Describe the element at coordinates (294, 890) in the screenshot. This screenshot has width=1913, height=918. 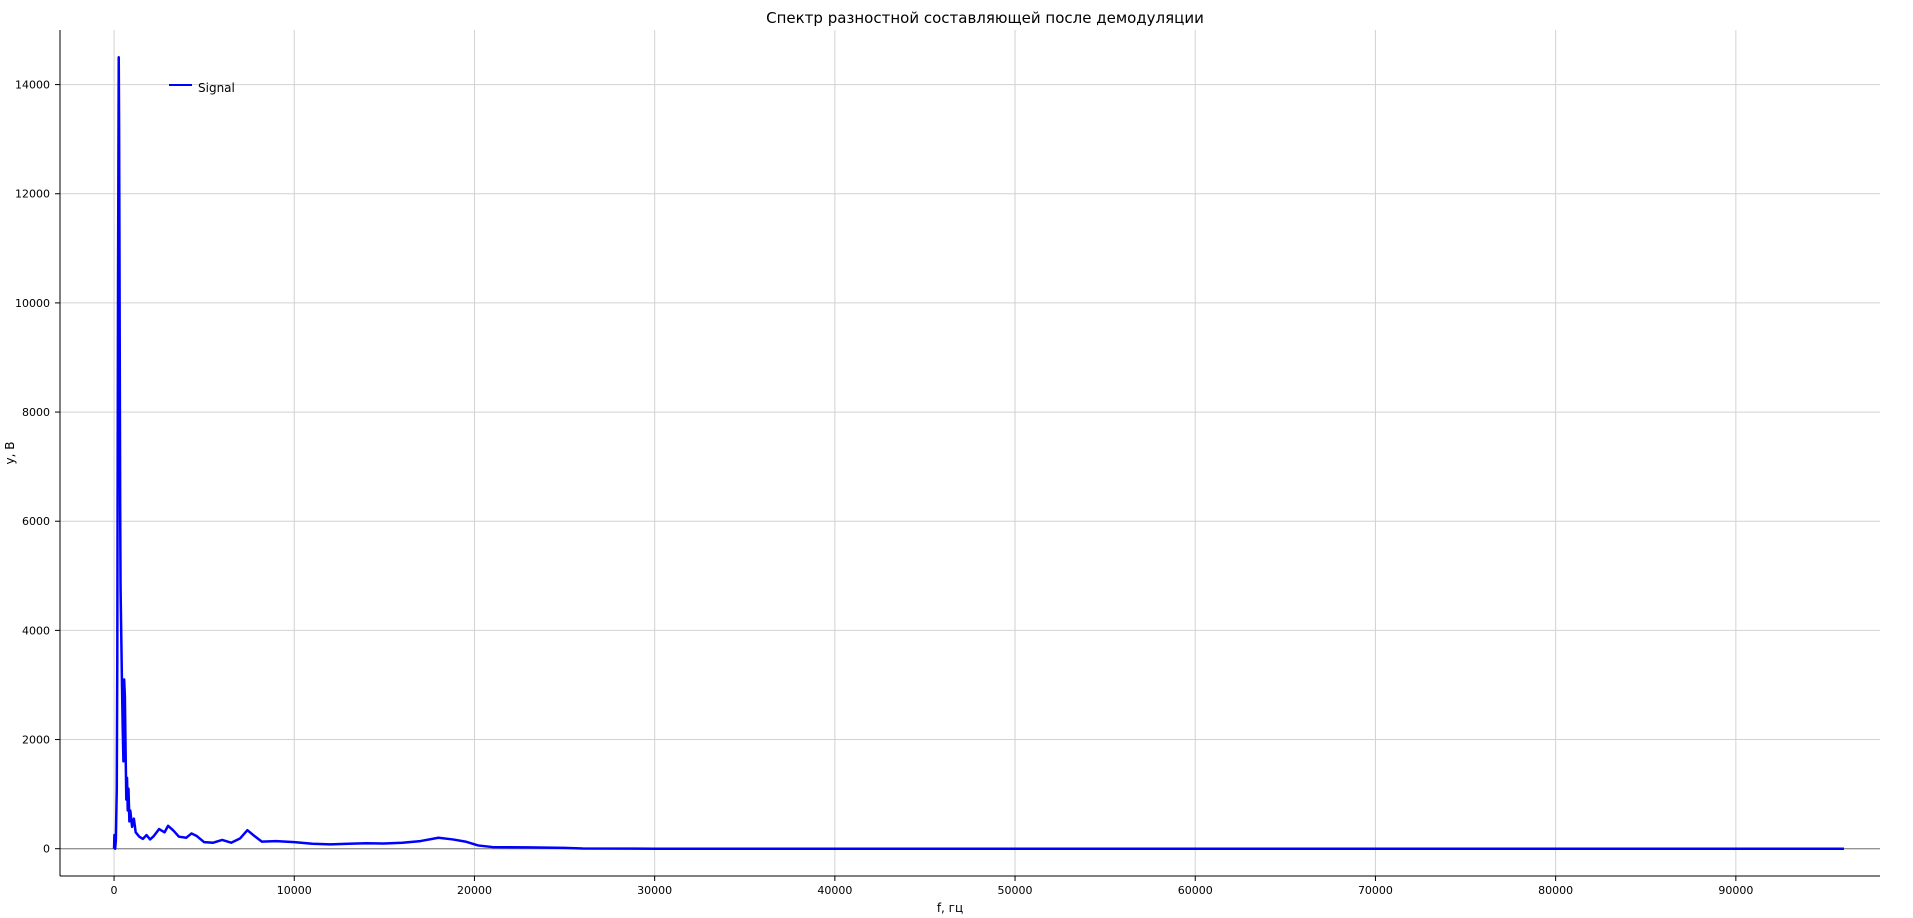
I see `x-tick-label-10000: 10000` at that location.